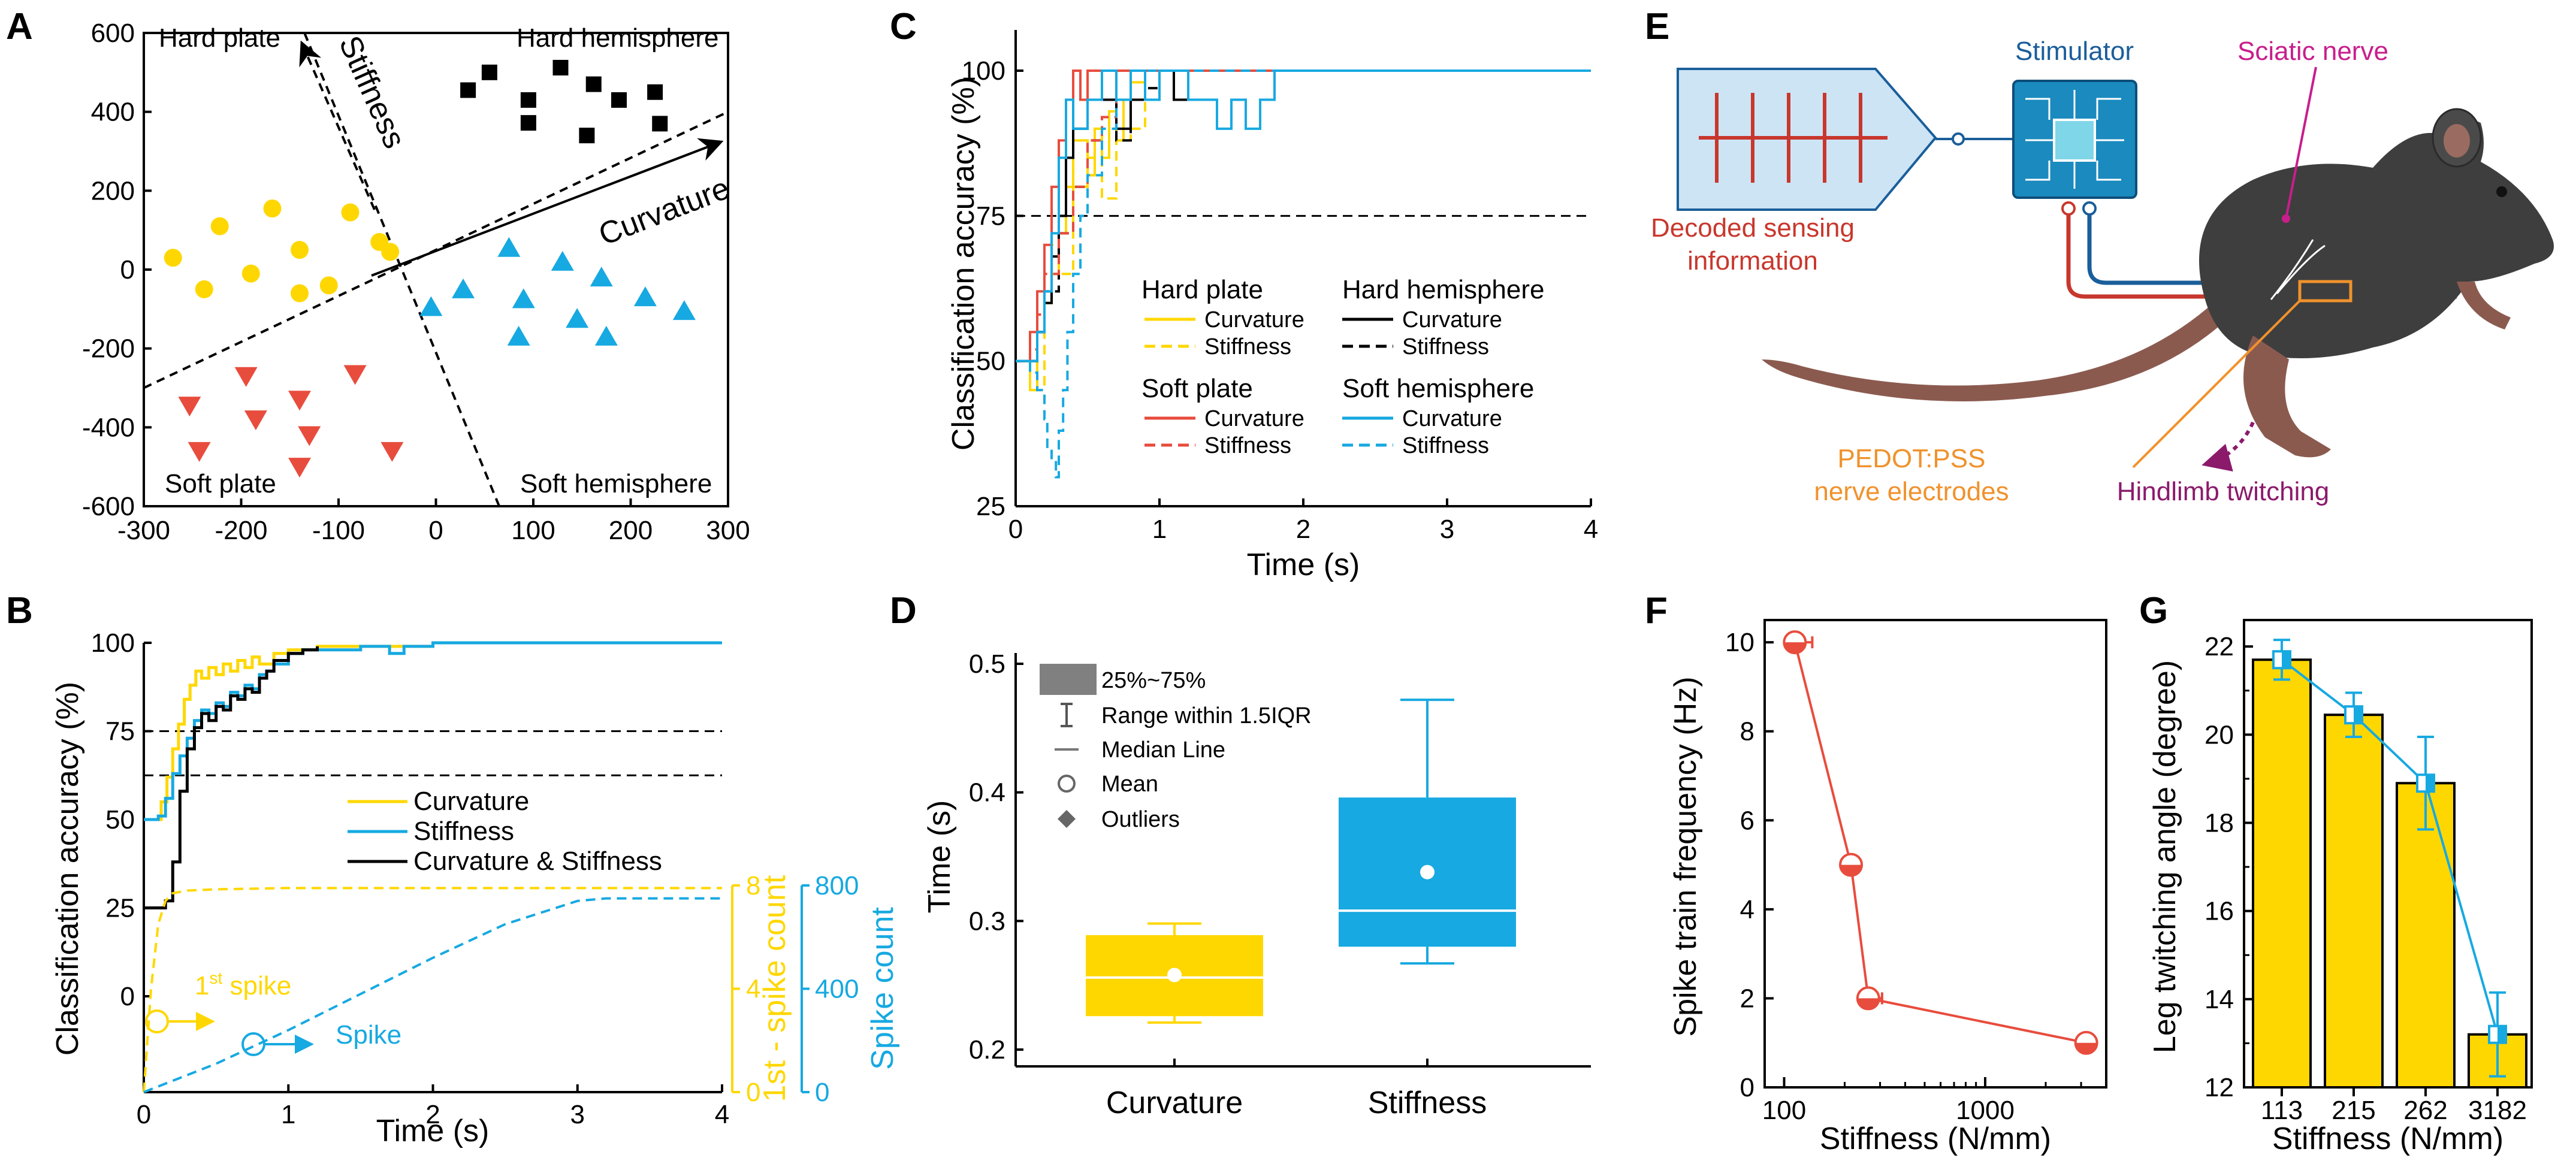  What do you see at coordinates (68, 869) in the screenshot?
I see `panel-b-ylabel: Classification accuracy (%)` at bounding box center [68, 869].